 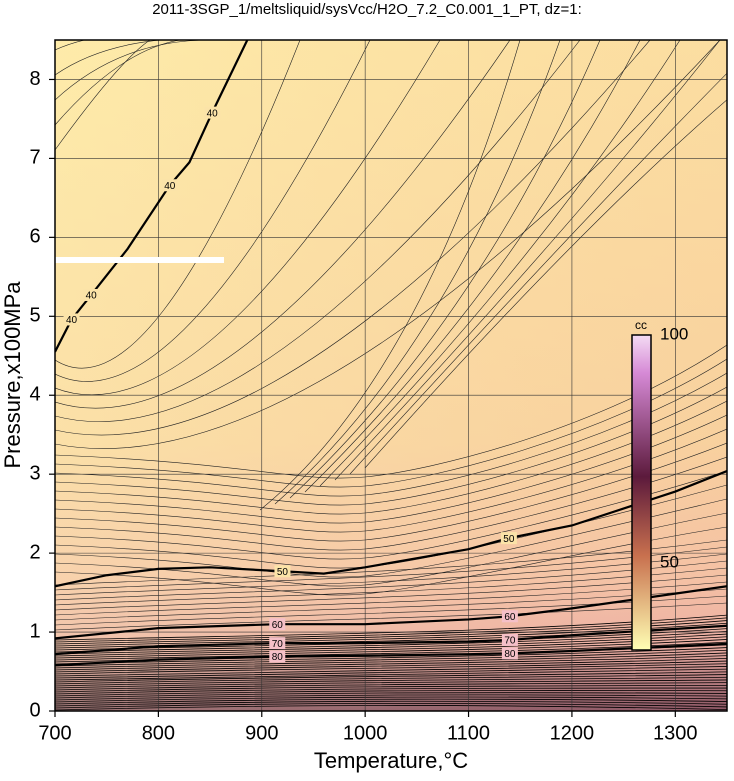 What do you see at coordinates (468, 733) in the screenshot?
I see `x-tick-label: 1100` at bounding box center [468, 733].